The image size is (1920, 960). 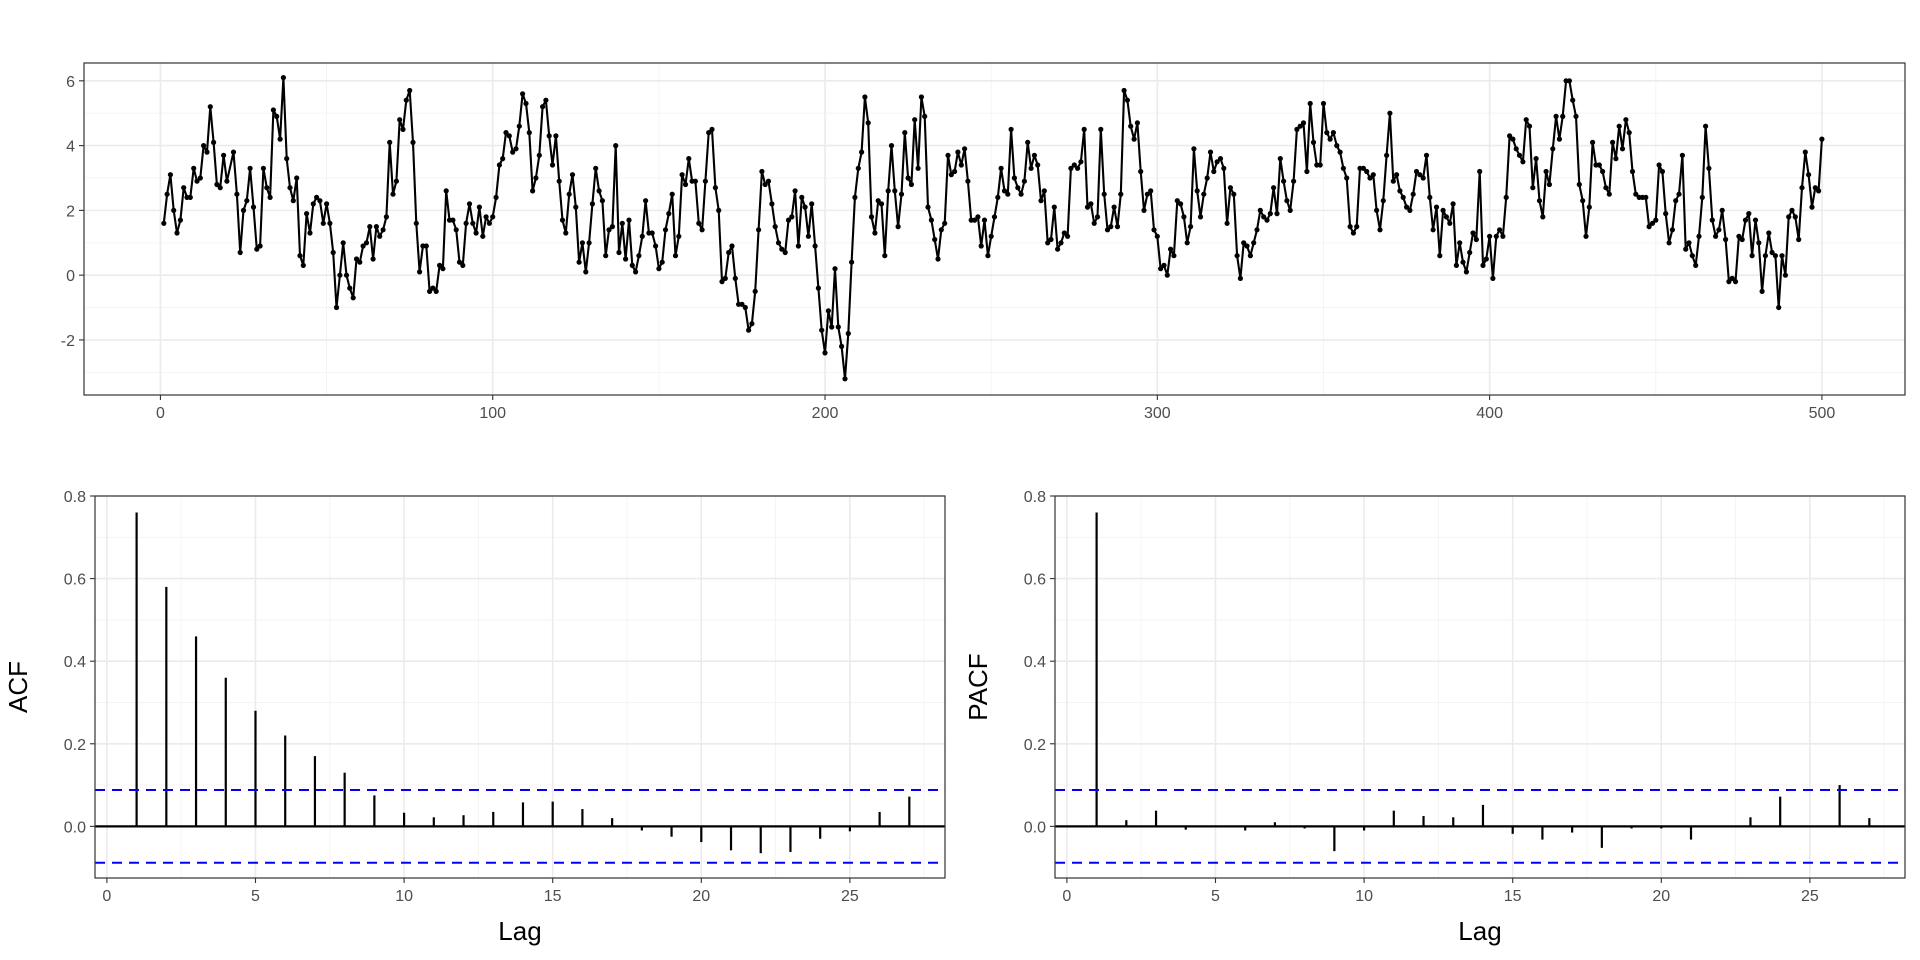 What do you see at coordinates (75, 497) in the screenshot?
I see `y-tick-label: 0.8` at bounding box center [75, 497].